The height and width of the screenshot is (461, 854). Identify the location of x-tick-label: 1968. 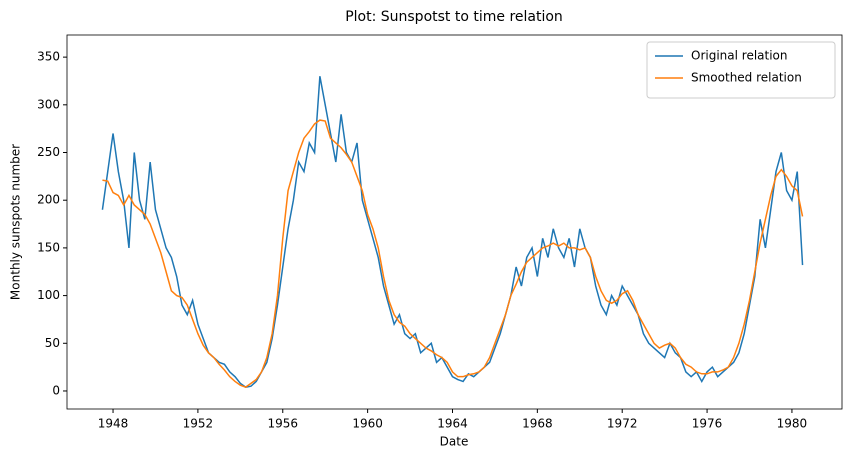
(537, 424).